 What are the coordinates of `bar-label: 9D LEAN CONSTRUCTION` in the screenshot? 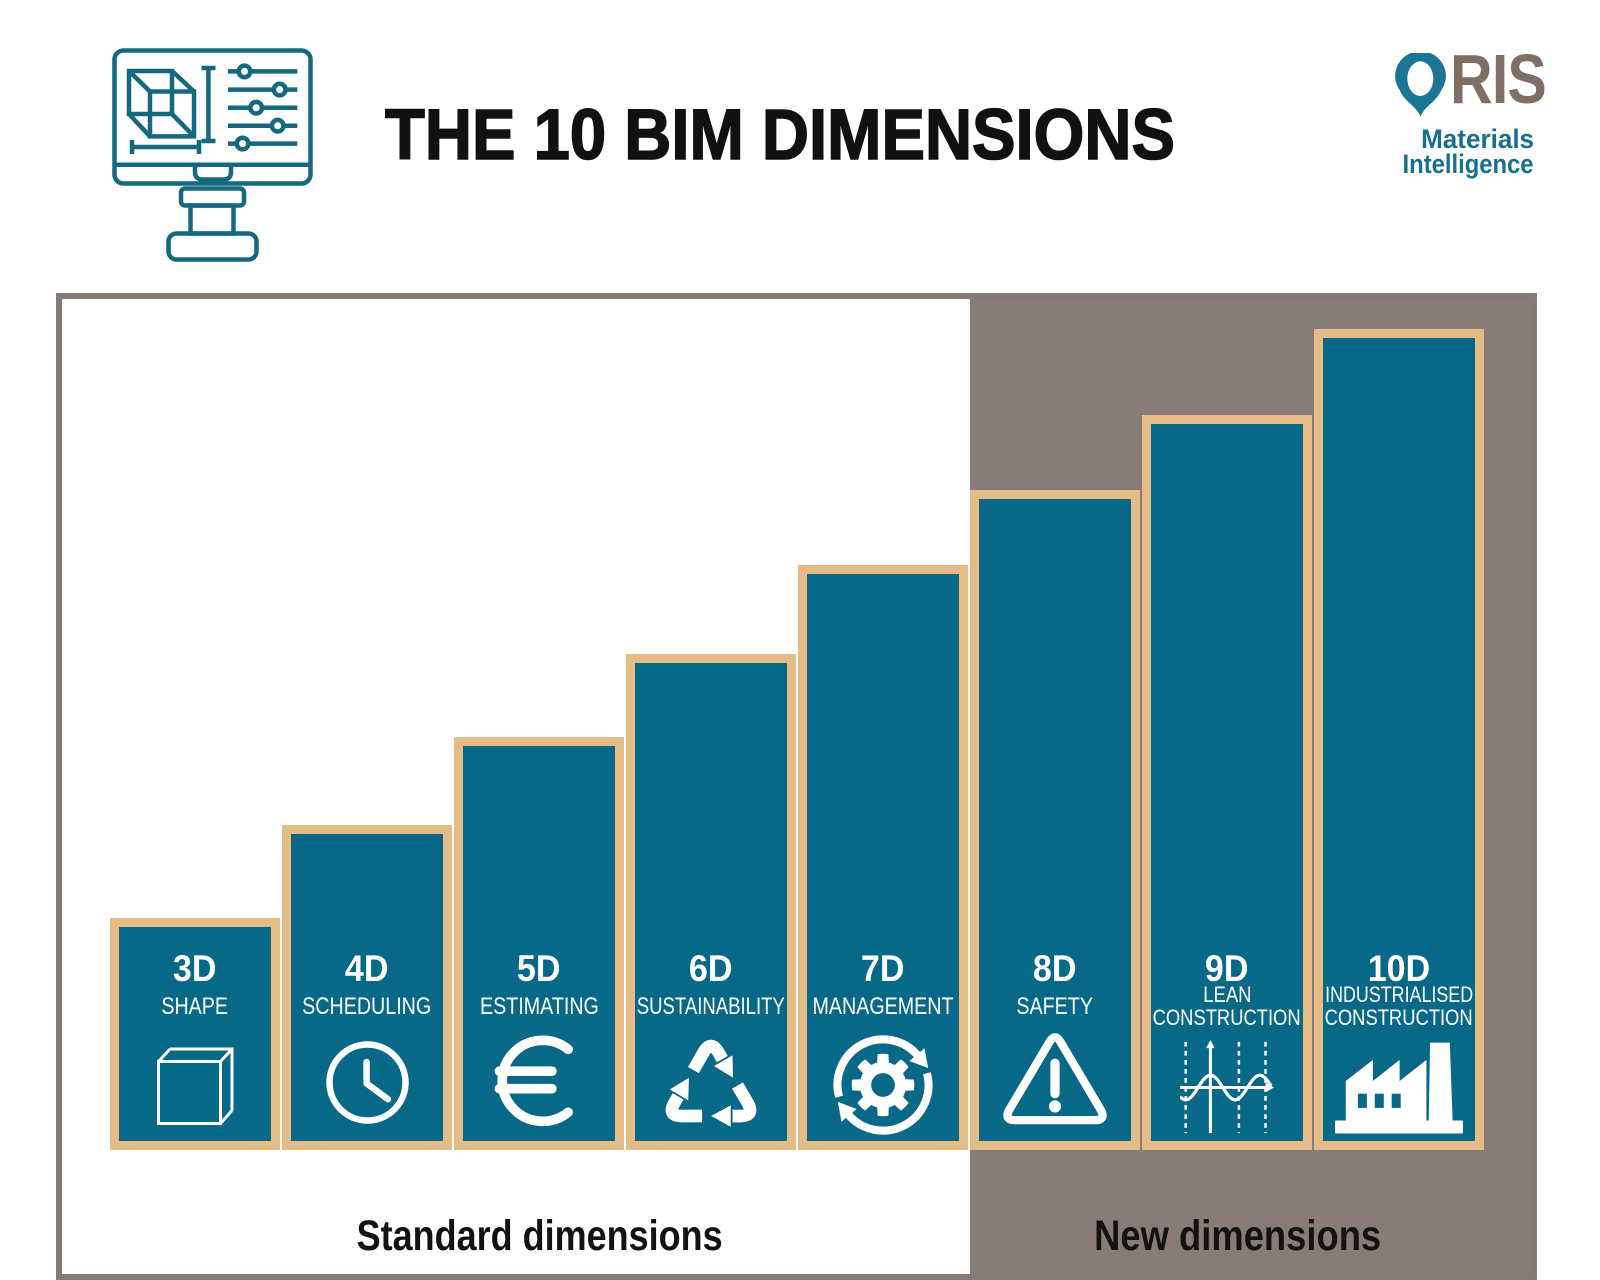 It's located at (1227, 1038).